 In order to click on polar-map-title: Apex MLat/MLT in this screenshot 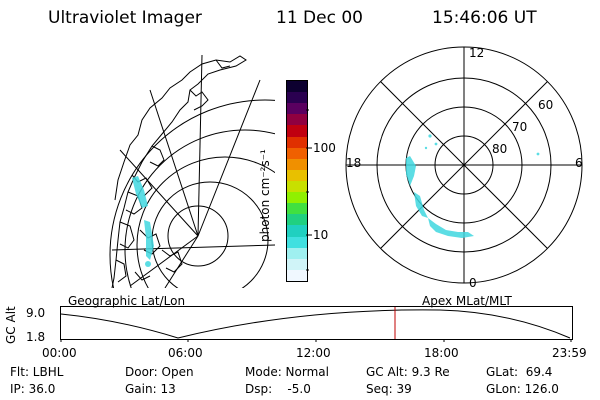, I will do `click(467, 301)`.